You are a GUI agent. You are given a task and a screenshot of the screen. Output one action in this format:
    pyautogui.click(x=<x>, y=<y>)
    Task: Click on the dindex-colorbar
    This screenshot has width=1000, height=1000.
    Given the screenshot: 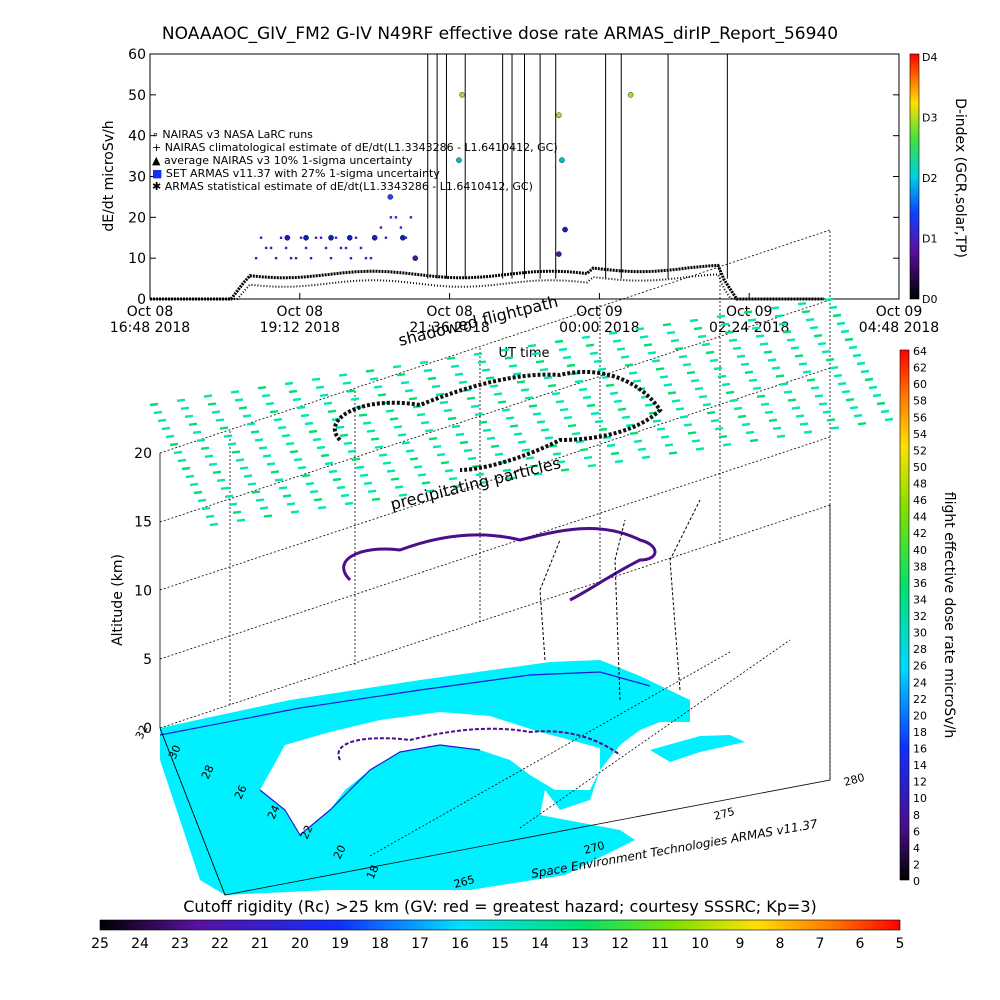 What is the action you would take?
    pyautogui.click(x=914, y=176)
    